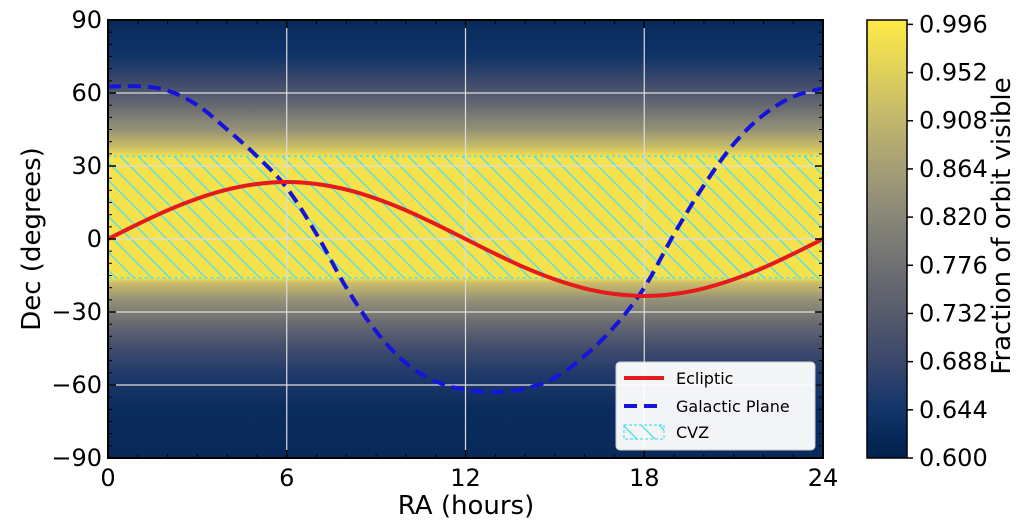 Image resolution: width=1024 pixels, height=524 pixels. What do you see at coordinates (704, 378) in the screenshot?
I see `legend-ecliptic-label: Ecliptic` at bounding box center [704, 378].